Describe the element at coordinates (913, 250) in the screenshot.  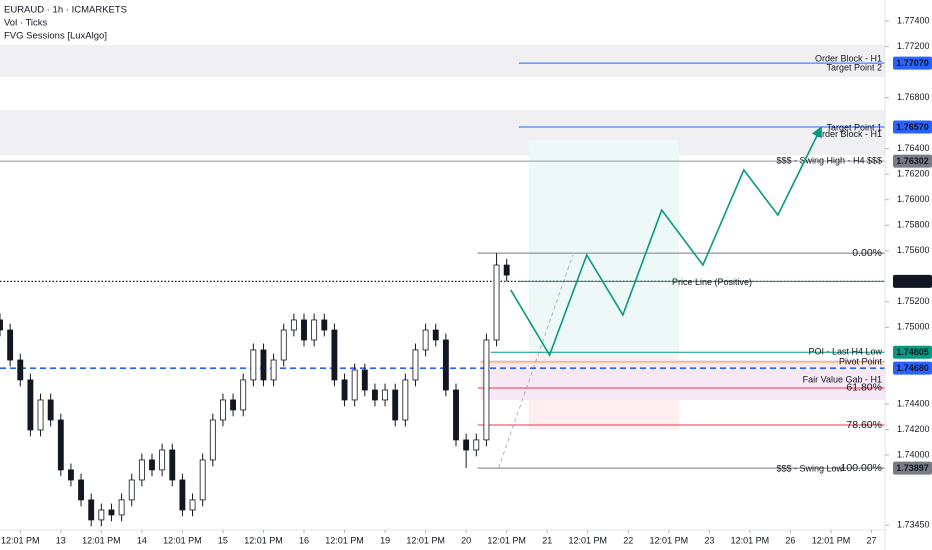
I see `y-tick-label: 1.75600` at that location.